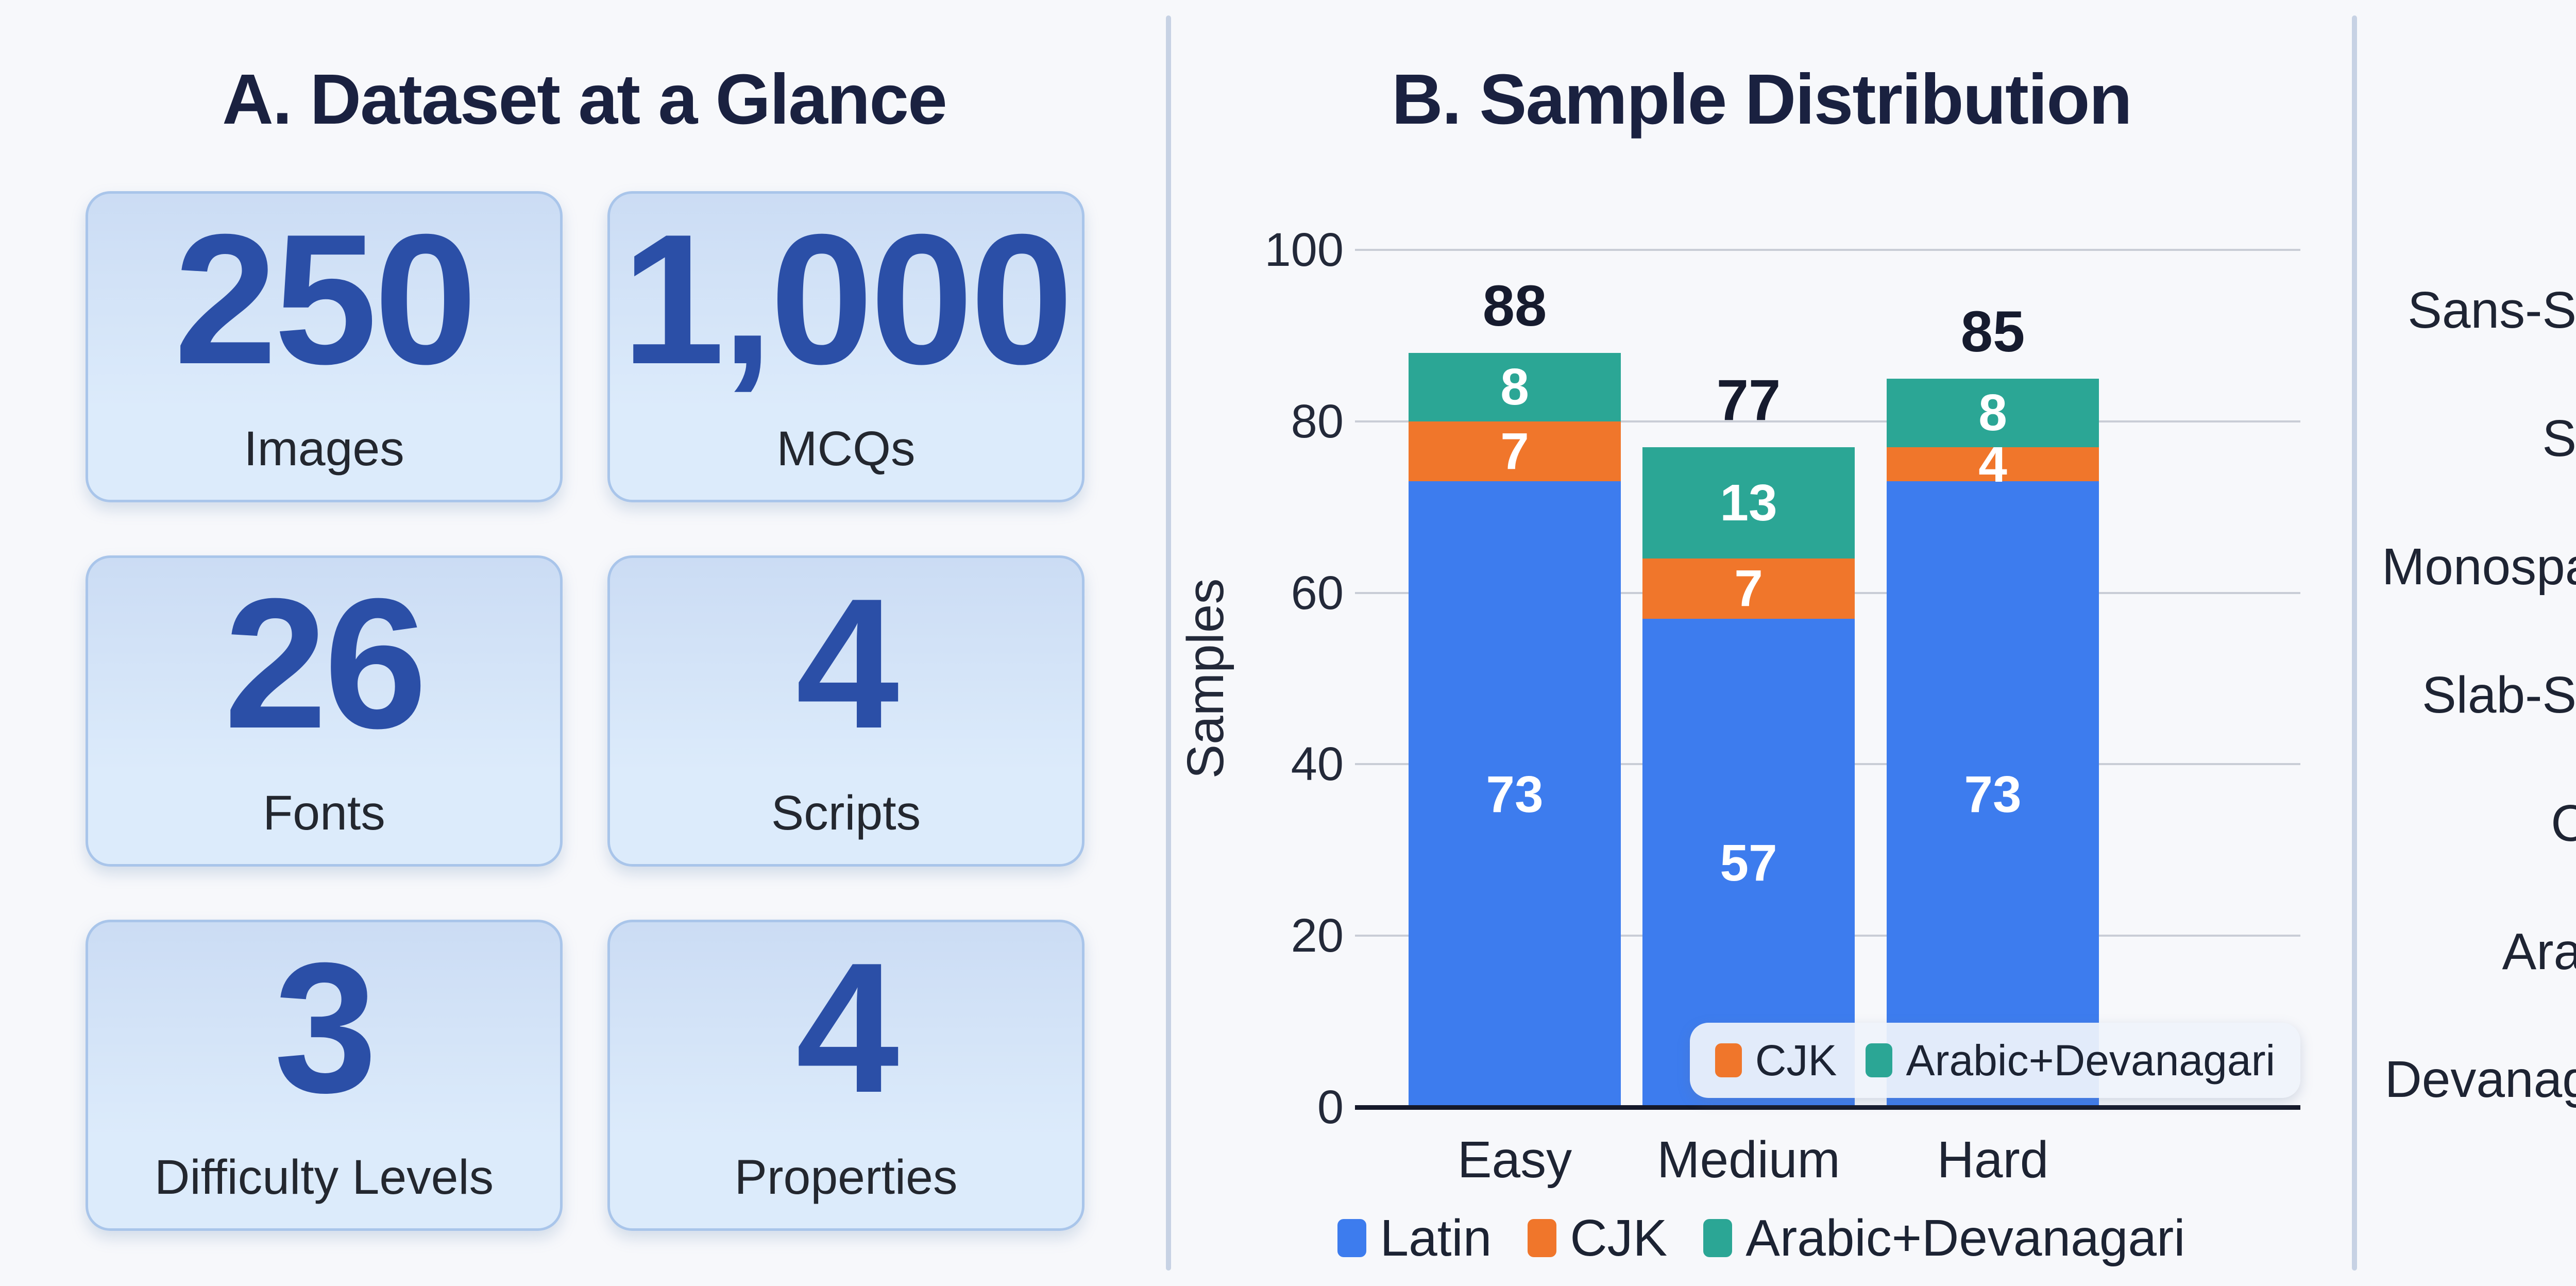 The width and height of the screenshot is (2576, 1286). I want to click on stat-card-fonts: 26 Fonts, so click(324, 711).